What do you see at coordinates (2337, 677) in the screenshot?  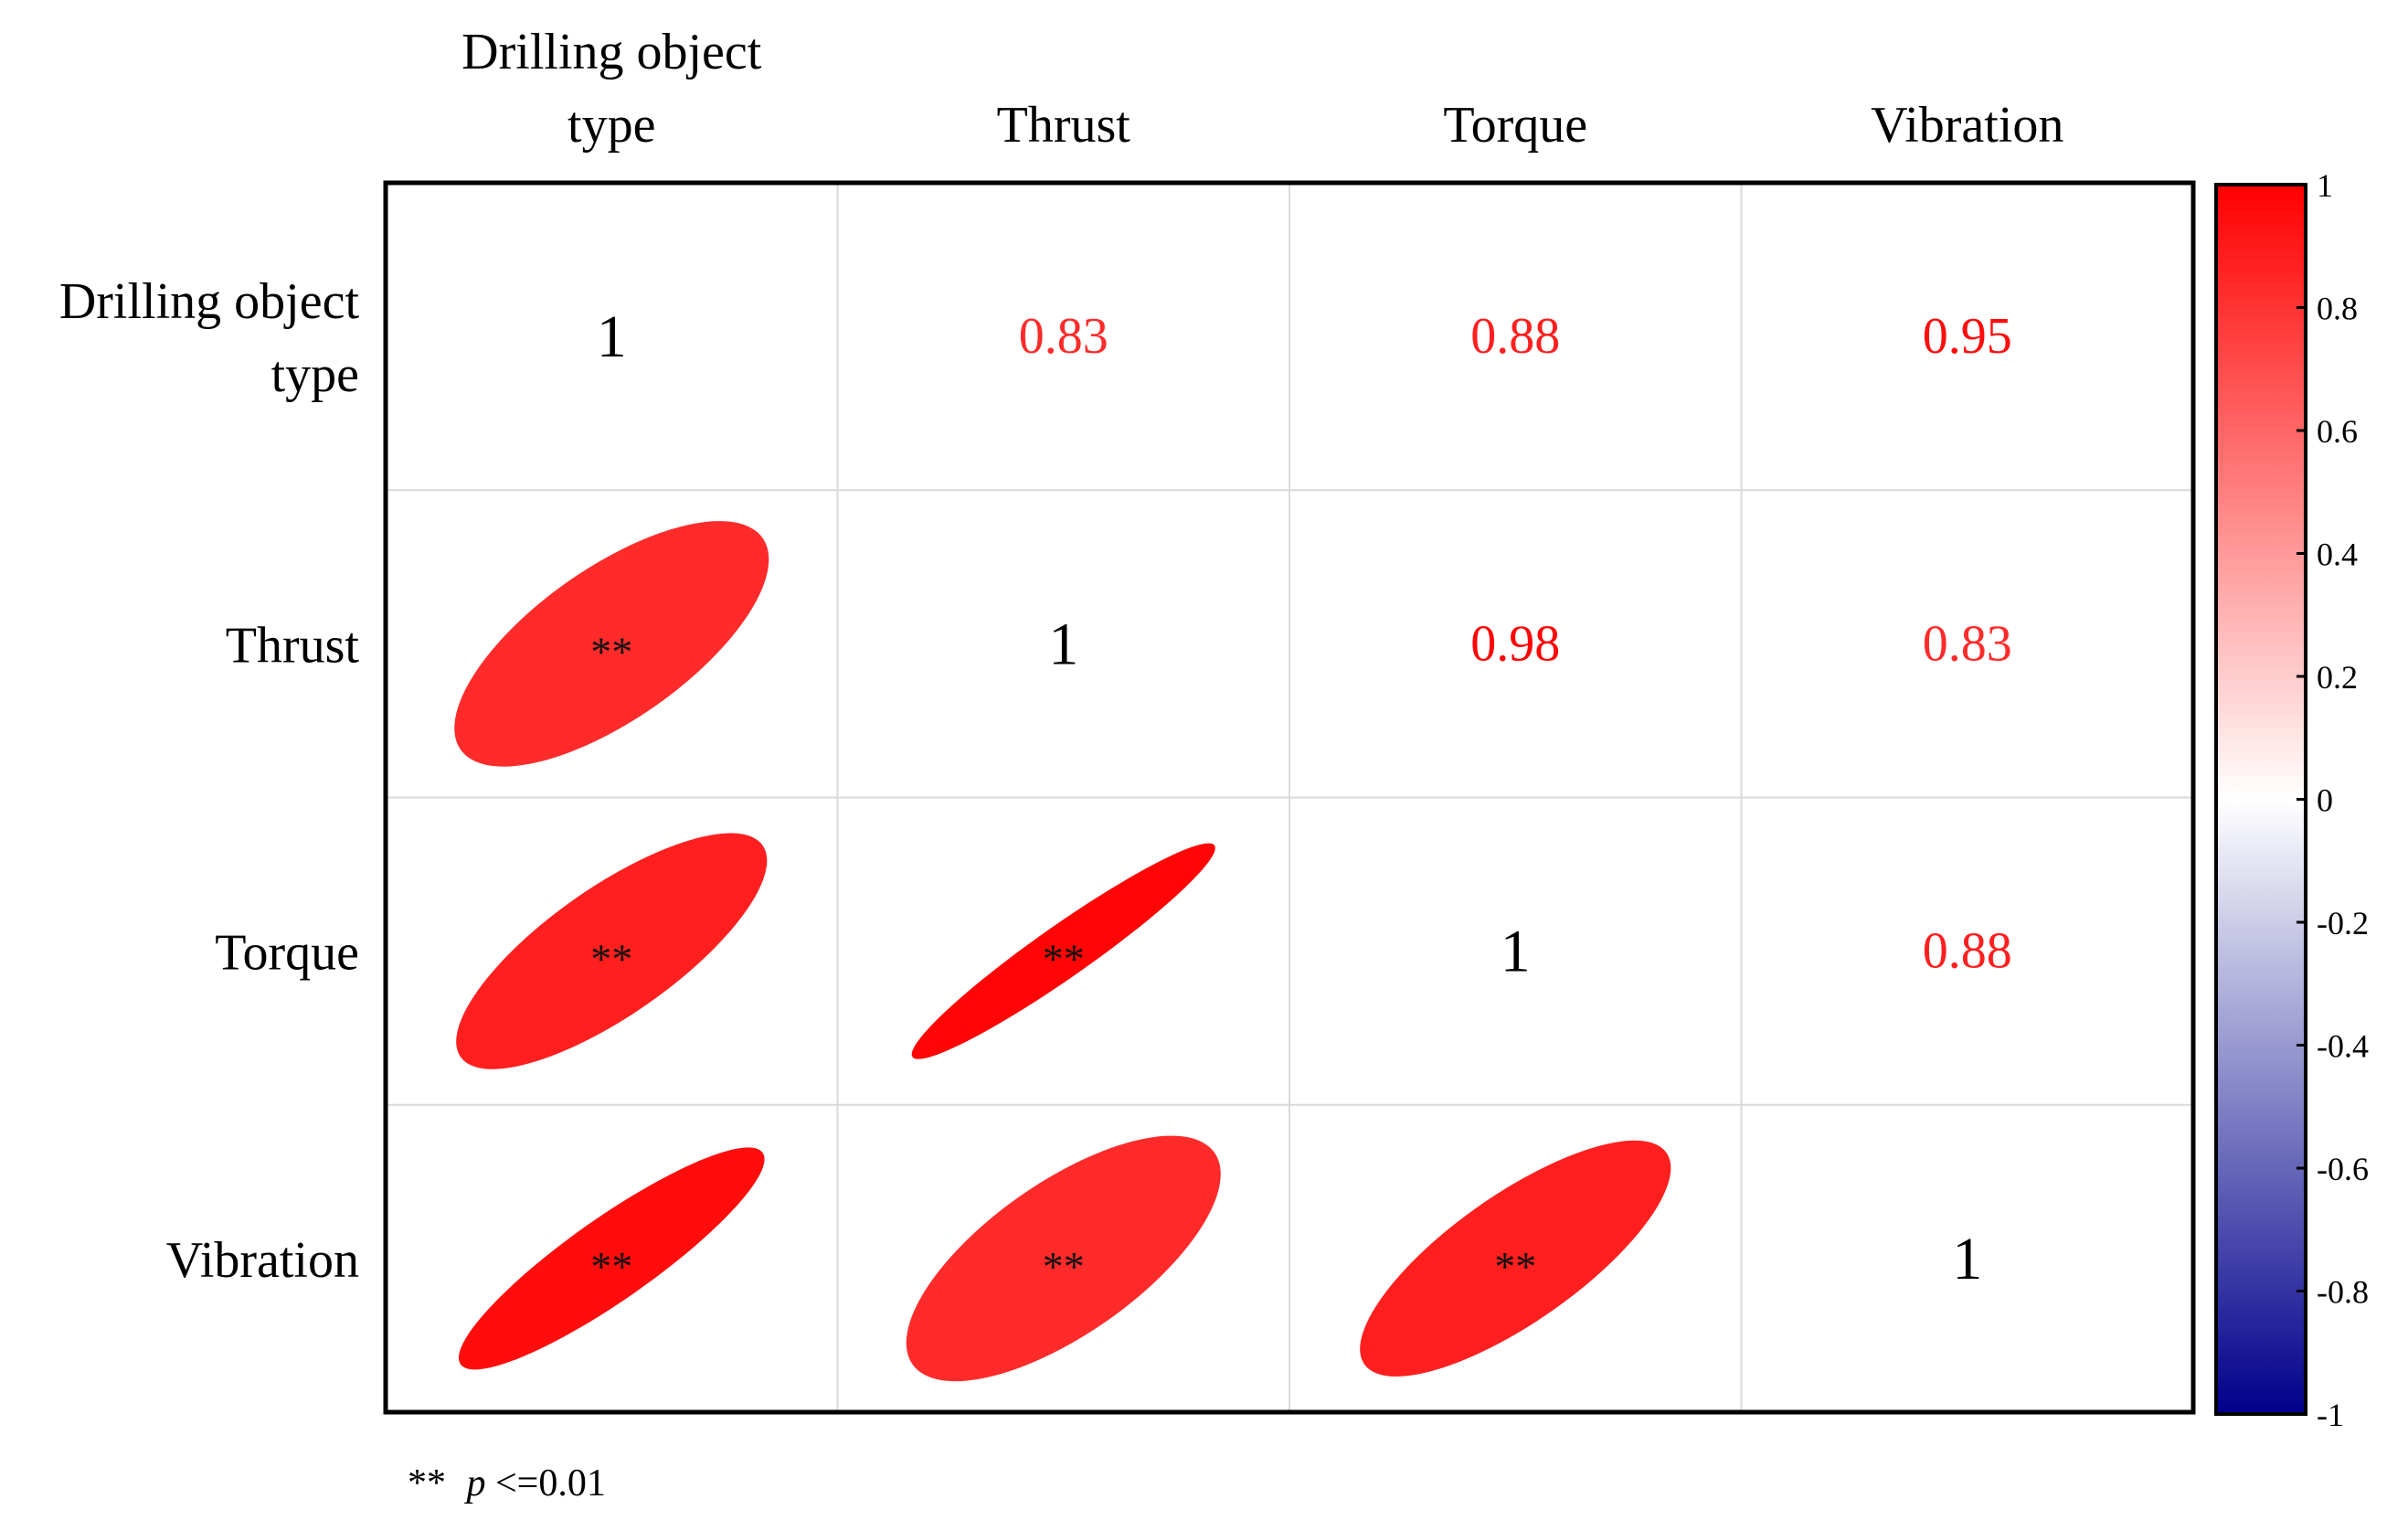 I see `colorbar-tick-label: 0.2` at bounding box center [2337, 677].